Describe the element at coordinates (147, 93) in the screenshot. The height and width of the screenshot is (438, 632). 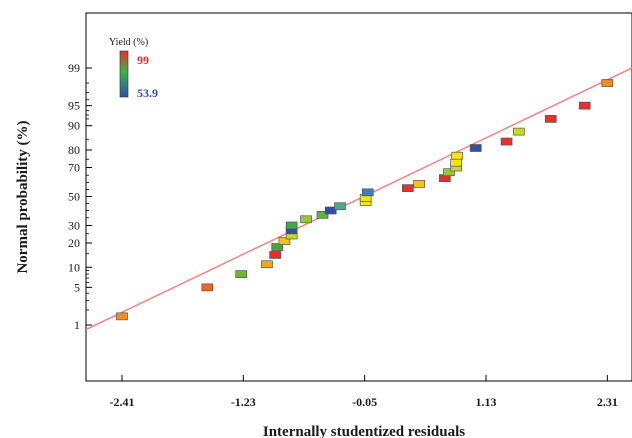
I see `legend-min-label: 53.9` at that location.